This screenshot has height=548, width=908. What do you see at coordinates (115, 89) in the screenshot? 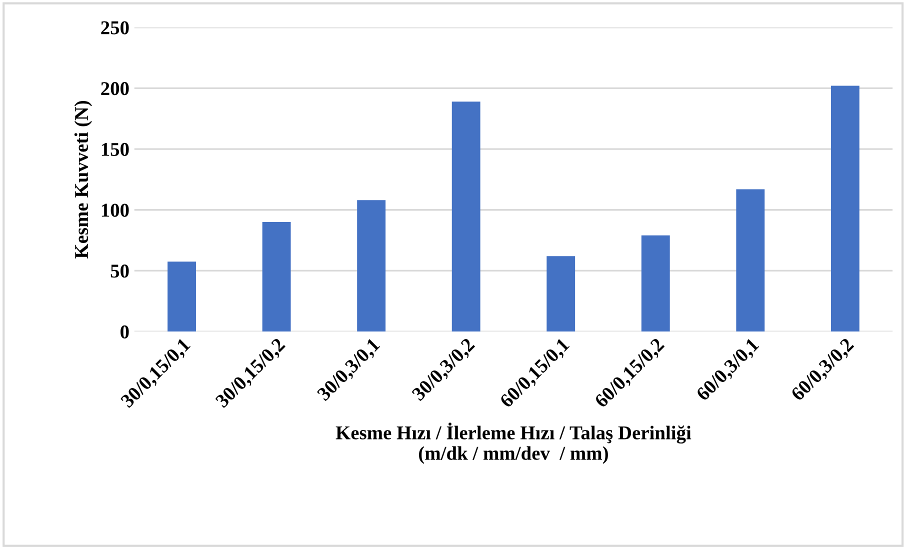
I see `y-tick-label: 200` at bounding box center [115, 89].